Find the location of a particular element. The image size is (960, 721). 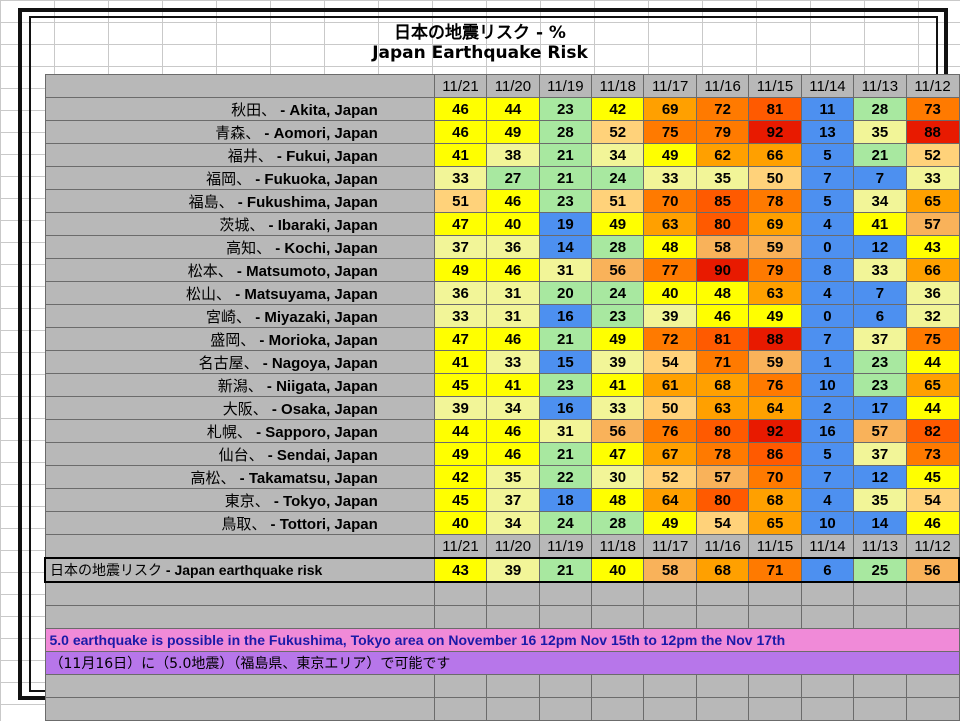

risk-value-cell: 63 is located at coordinates (670, 224).